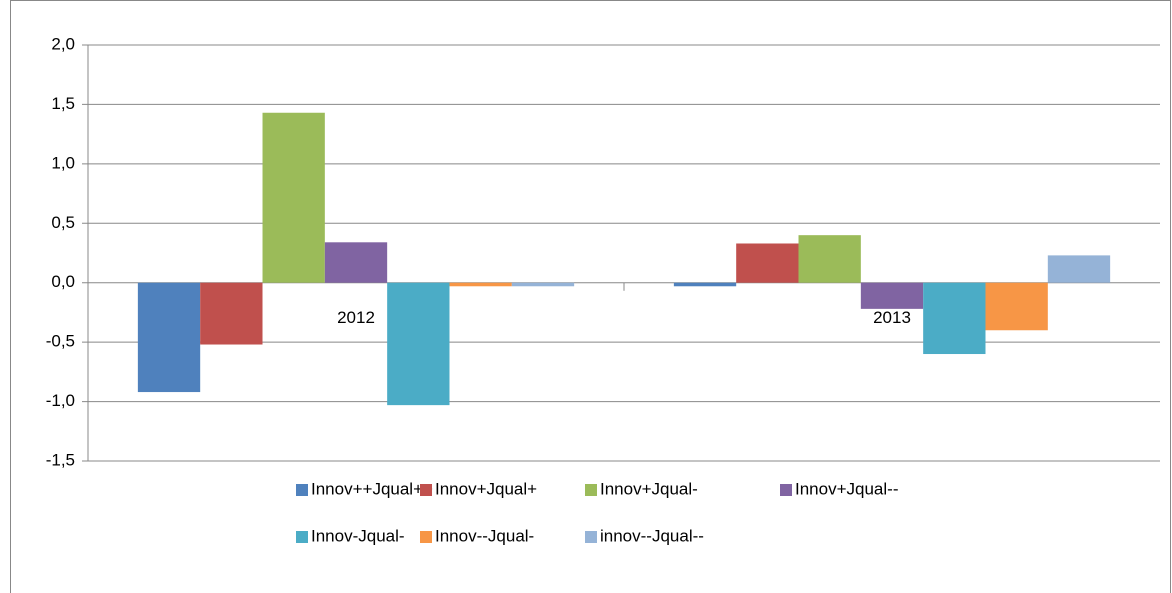 Image resolution: width=1172 pixels, height=593 pixels. What do you see at coordinates (846, 488) in the screenshot?
I see `legend-label: Innov+Jqual--` at bounding box center [846, 488].